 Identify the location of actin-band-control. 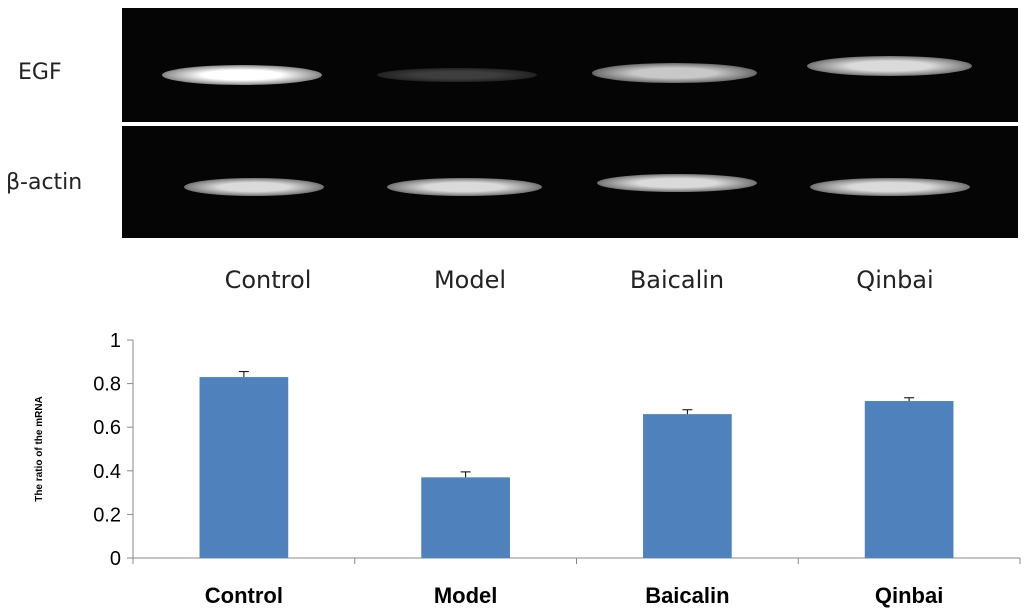
(254, 187).